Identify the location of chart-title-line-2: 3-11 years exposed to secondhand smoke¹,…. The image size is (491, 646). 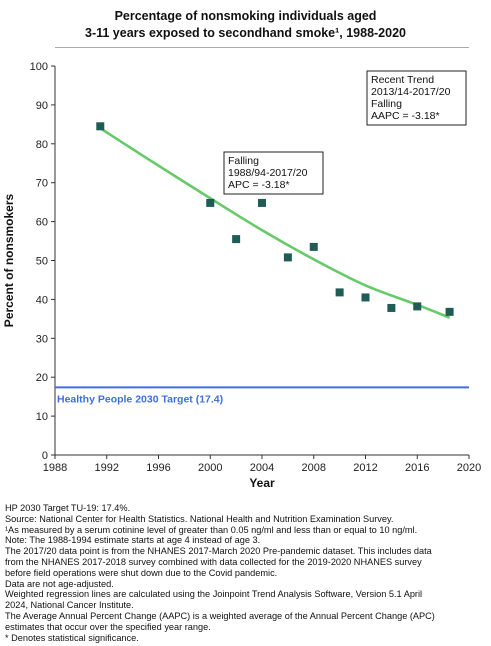
(245, 33).